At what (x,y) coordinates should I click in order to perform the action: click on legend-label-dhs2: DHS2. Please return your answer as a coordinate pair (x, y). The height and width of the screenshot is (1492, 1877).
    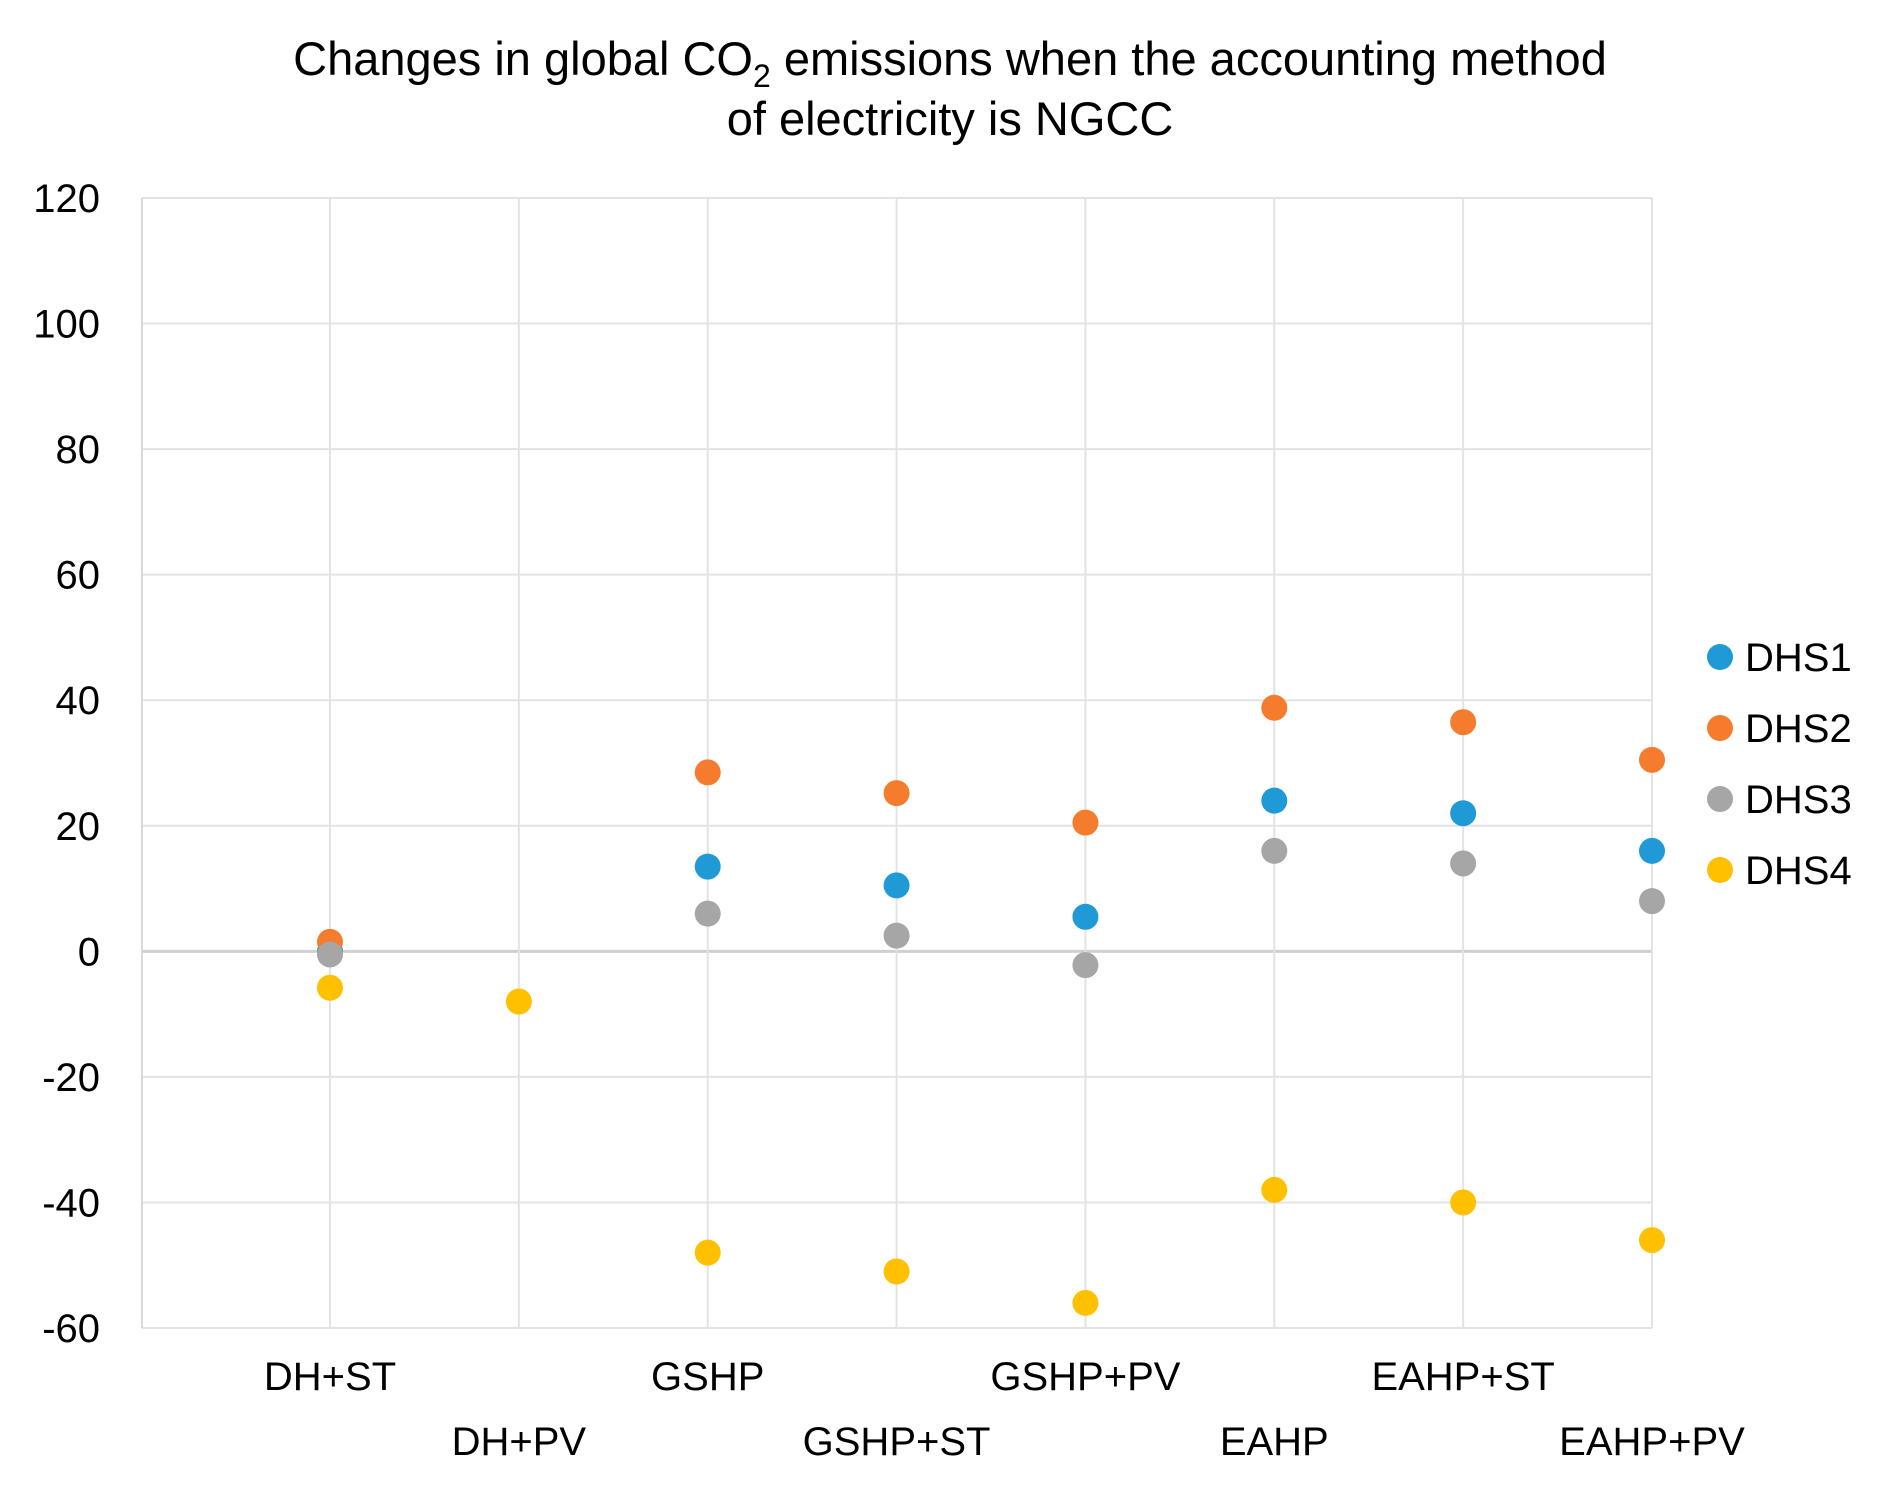
    Looking at the image, I should click on (1798, 729).